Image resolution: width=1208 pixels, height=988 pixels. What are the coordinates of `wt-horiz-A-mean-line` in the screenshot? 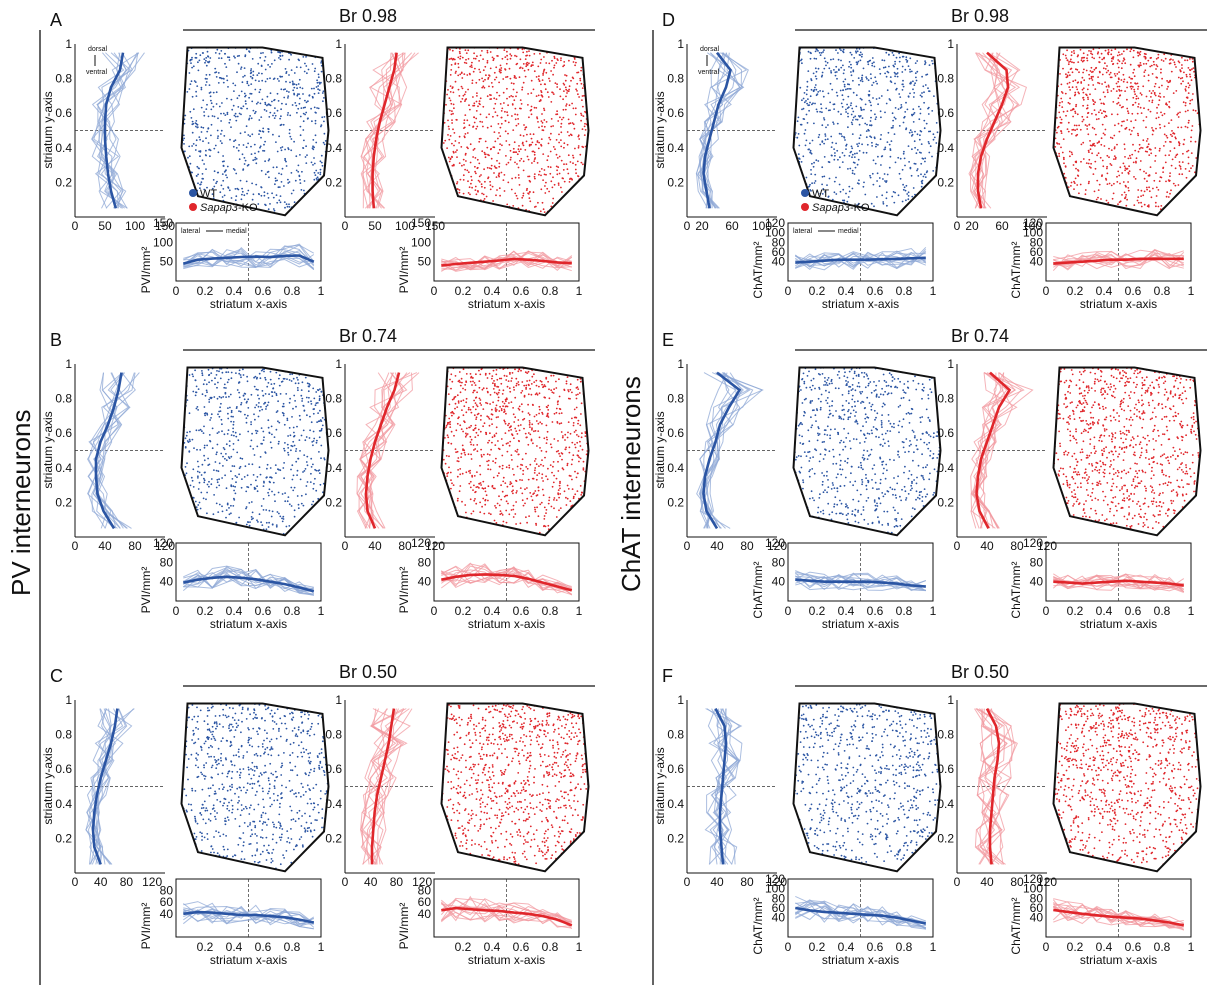 It's located at (248, 259).